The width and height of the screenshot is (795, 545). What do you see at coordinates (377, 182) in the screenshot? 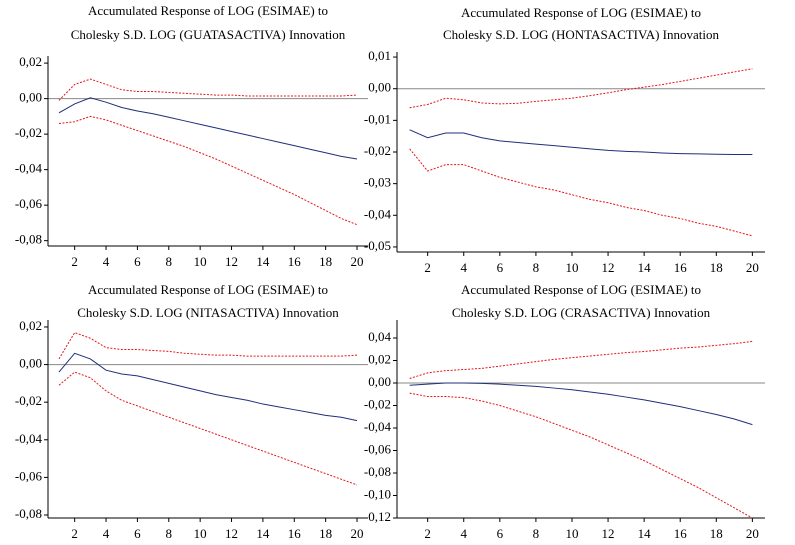
I see `y-tick-label: -0,03` at bounding box center [377, 182].